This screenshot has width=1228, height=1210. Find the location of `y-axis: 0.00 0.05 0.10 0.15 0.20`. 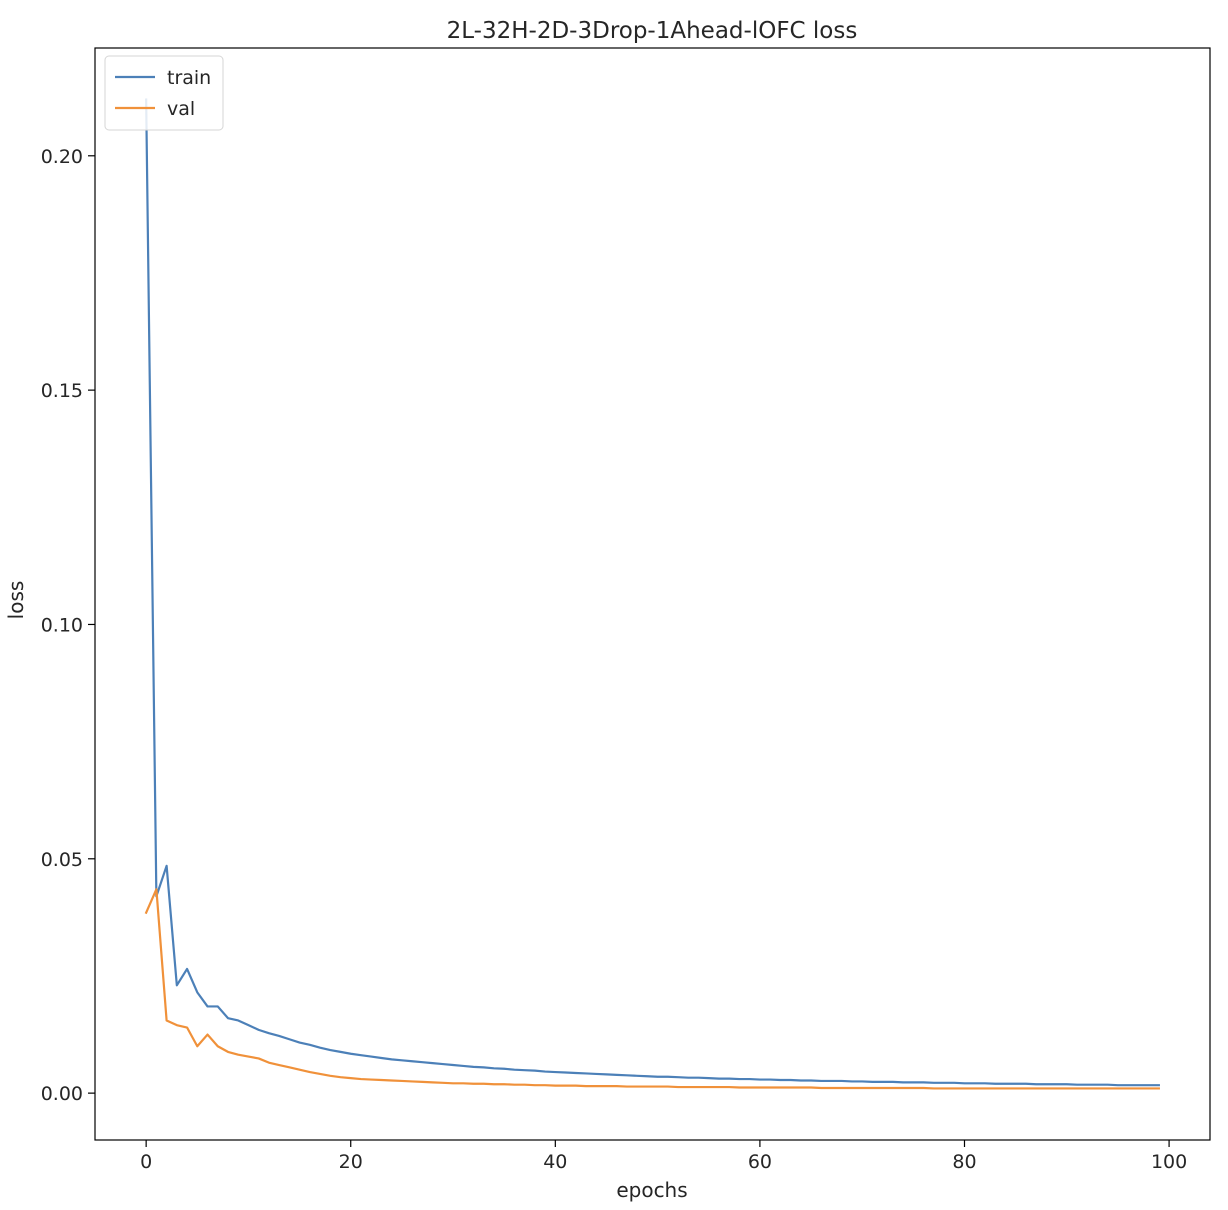

y-axis: 0.00 0.05 0.10 0.15 0.20 is located at coordinates (68, 625).